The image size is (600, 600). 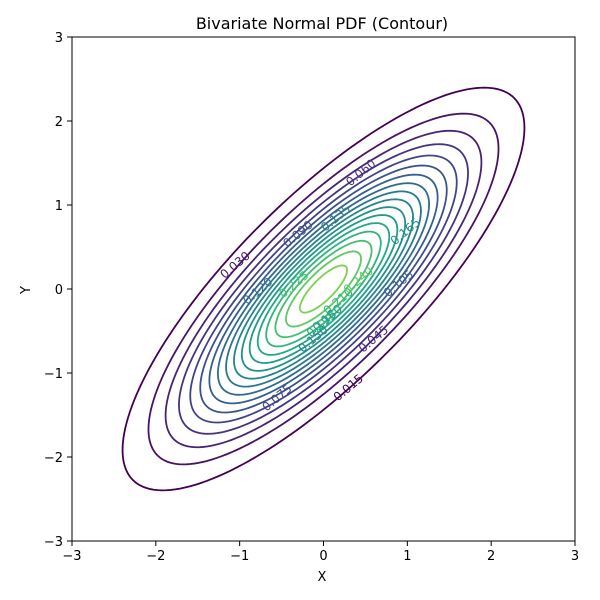 What do you see at coordinates (155, 556) in the screenshot?
I see `x-tick-label: −2` at bounding box center [155, 556].